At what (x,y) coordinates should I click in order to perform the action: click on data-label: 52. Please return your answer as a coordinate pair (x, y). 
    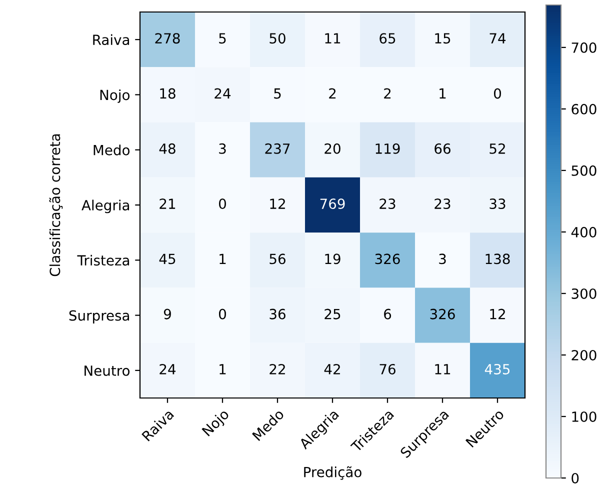
    Looking at the image, I should click on (497, 148).